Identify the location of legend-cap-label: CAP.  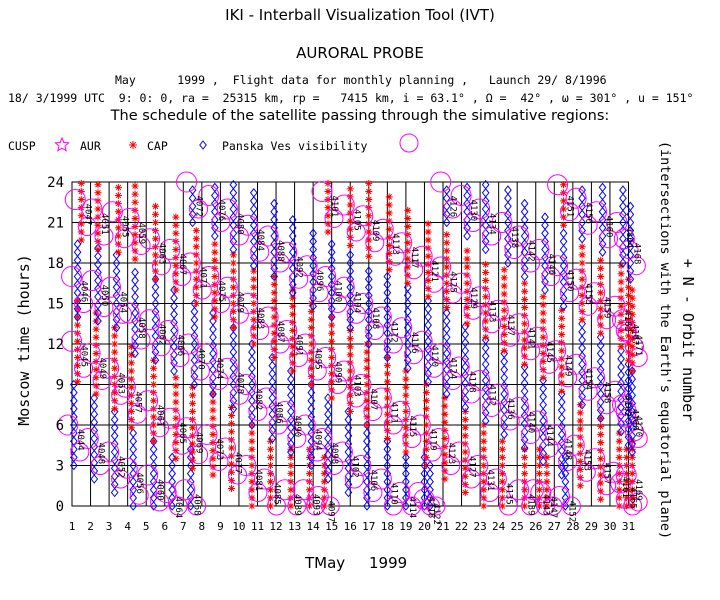
(157, 146).